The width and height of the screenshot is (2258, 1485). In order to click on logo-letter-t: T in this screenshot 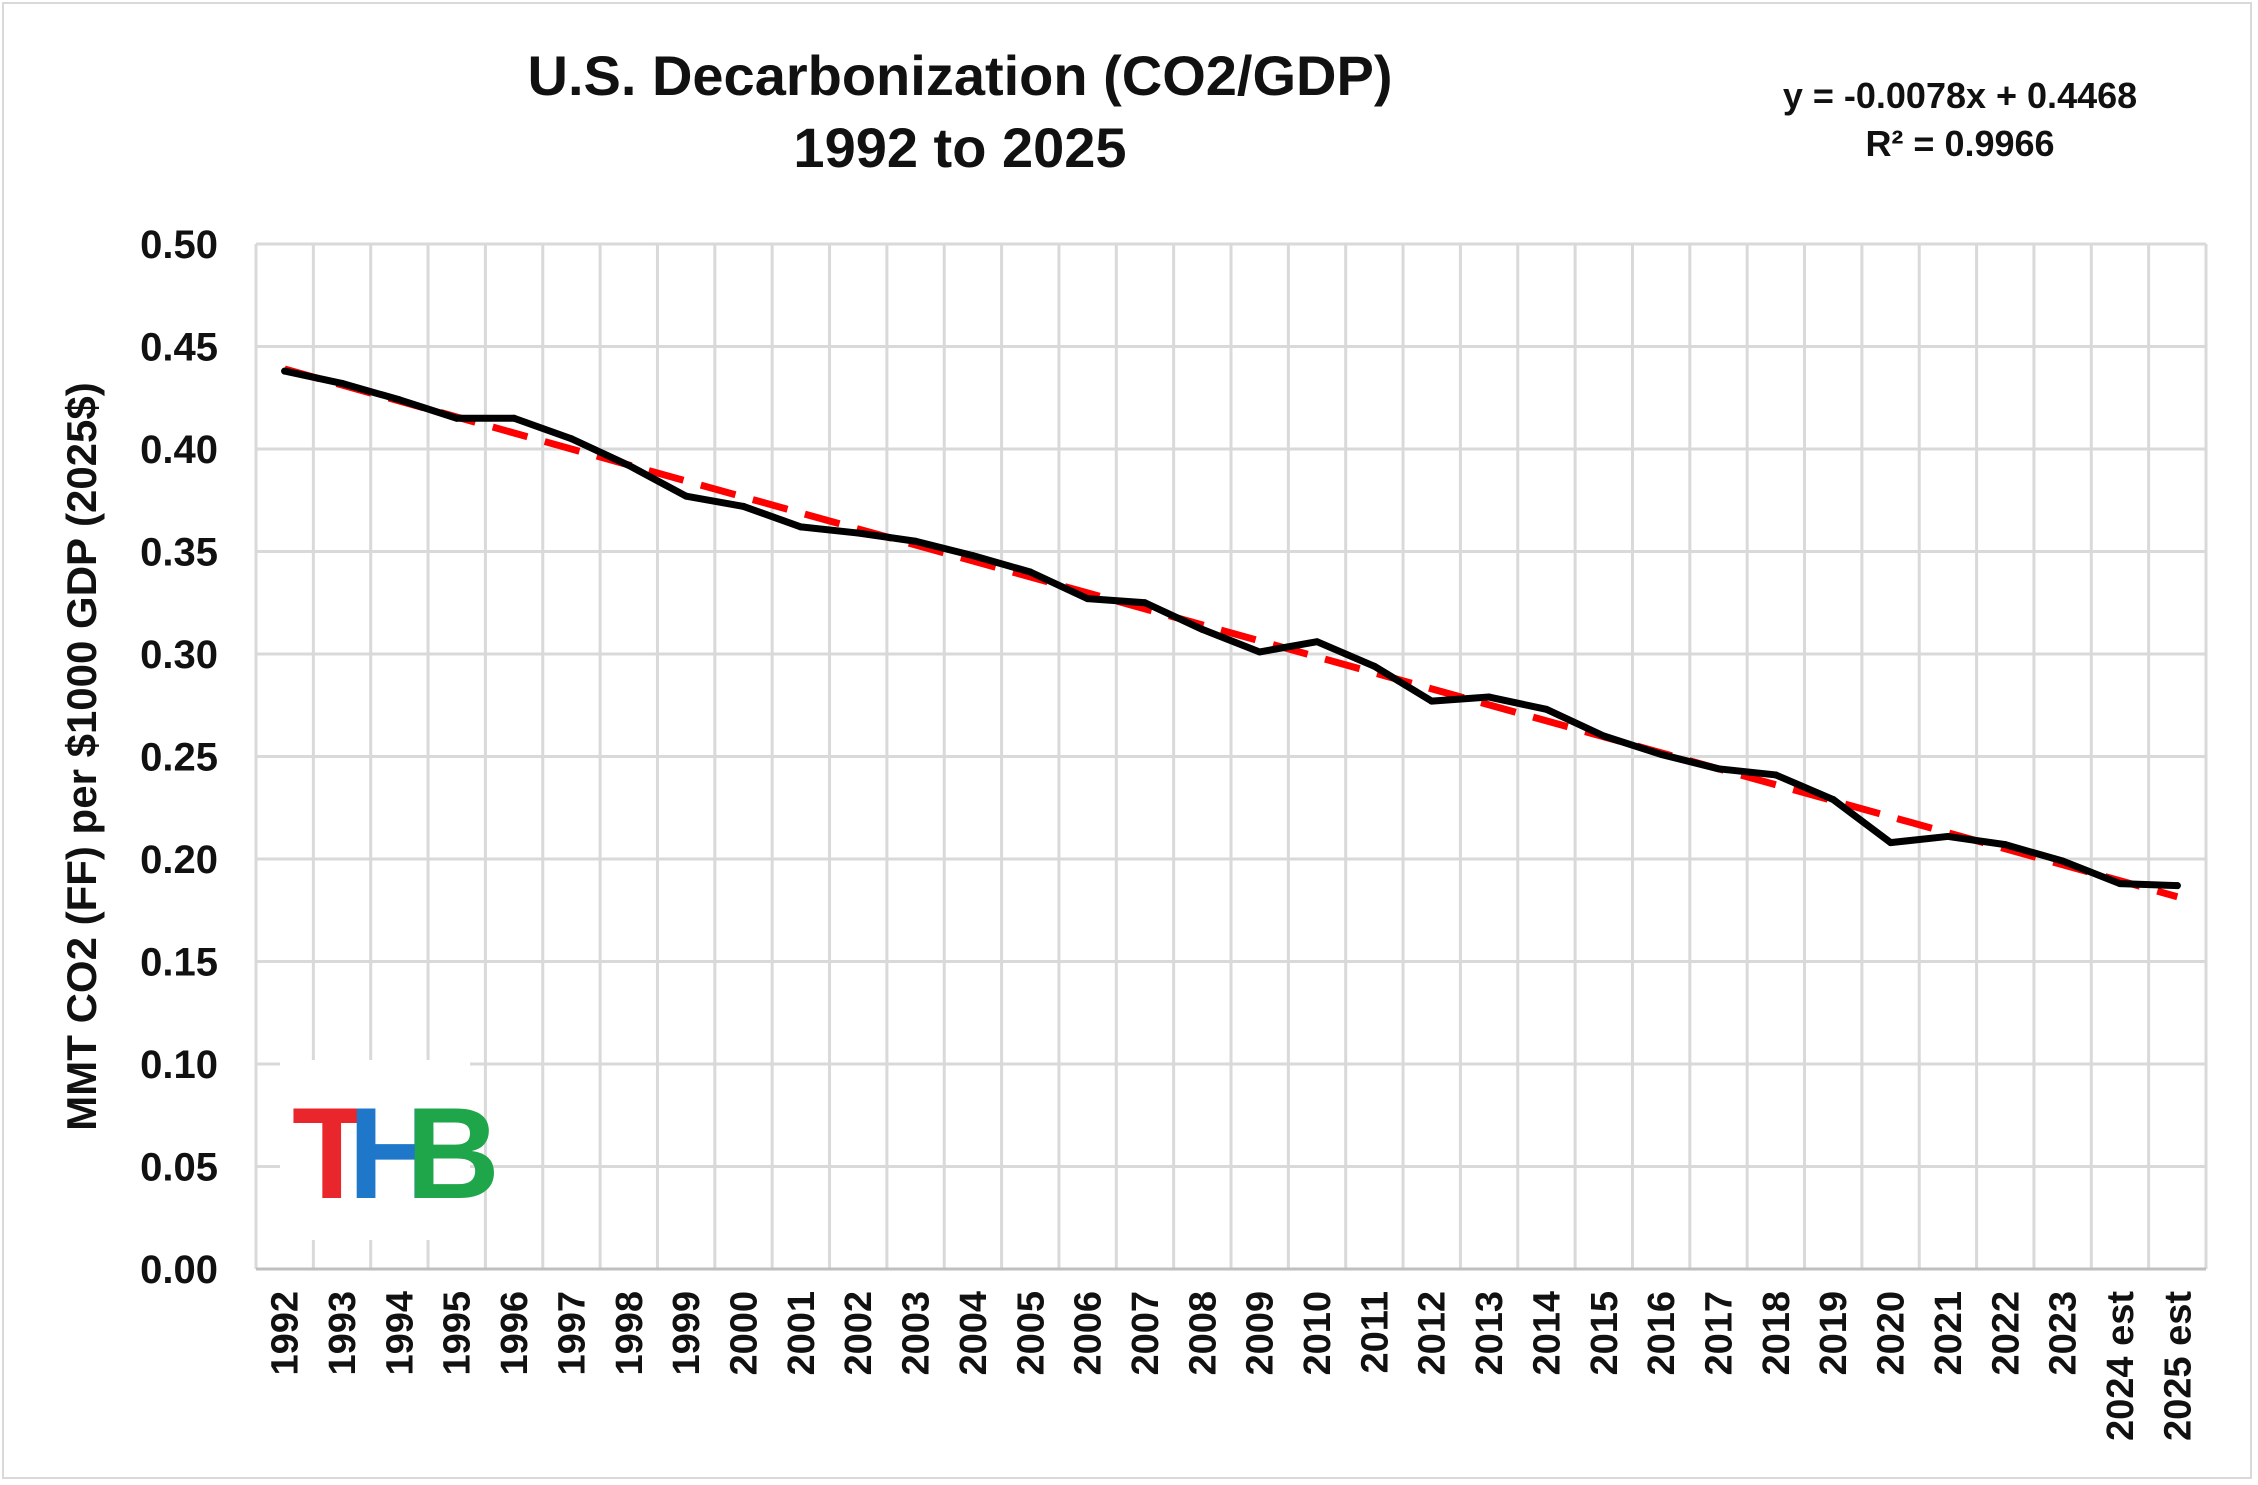, I will do `click(332, 1153)`.